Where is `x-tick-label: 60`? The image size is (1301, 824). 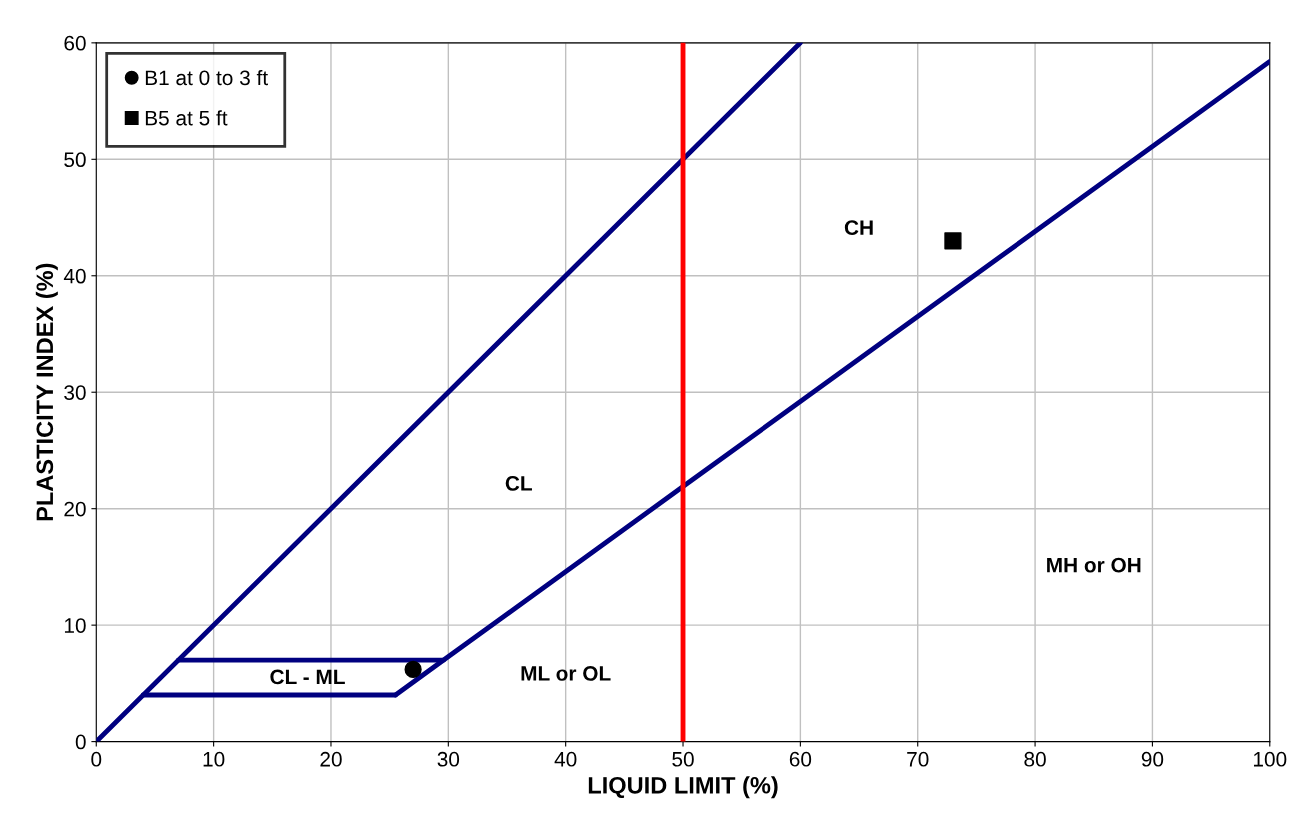
x-tick-label: 60 is located at coordinates (800, 759).